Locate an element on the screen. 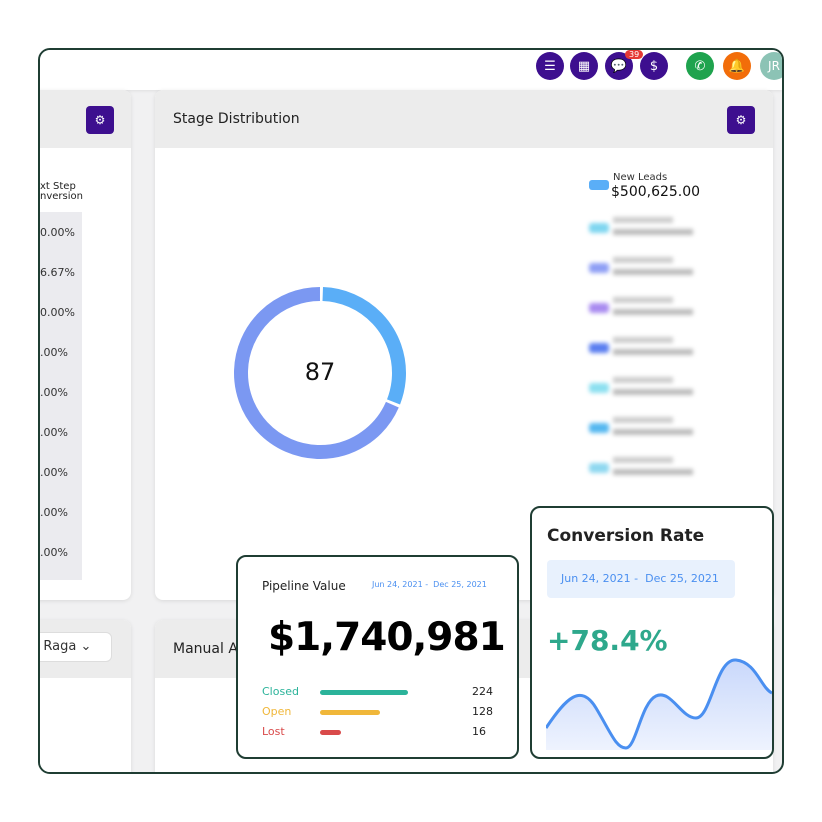  donut-chart is located at coordinates (320, 373).